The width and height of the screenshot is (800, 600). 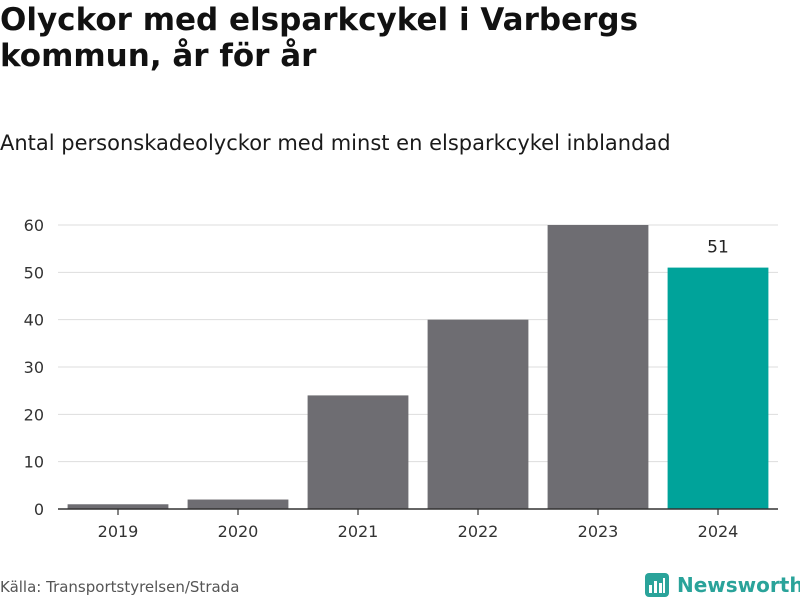 What do you see at coordinates (598, 531) in the screenshot?
I see `x-tick-label: 2023` at bounding box center [598, 531].